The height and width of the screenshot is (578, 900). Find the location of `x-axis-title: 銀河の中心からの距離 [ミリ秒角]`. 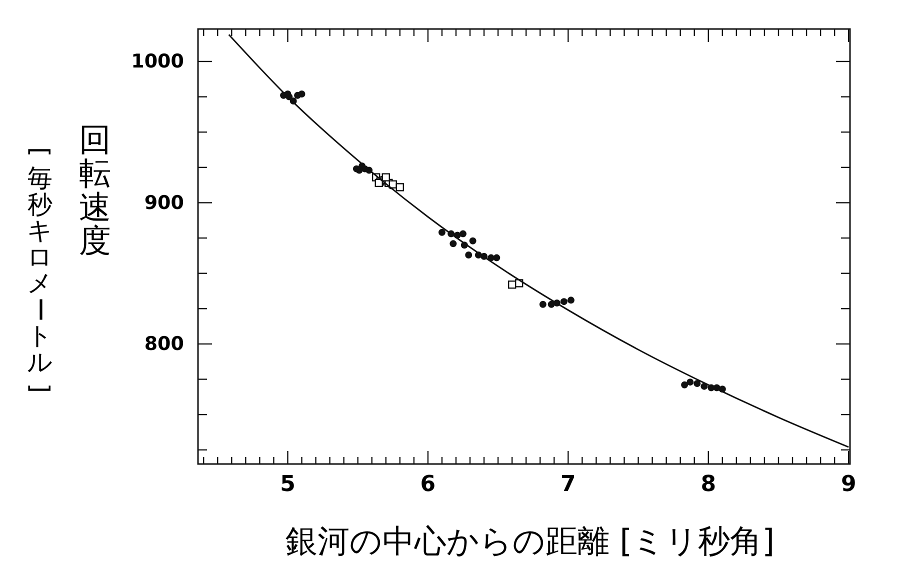

x-axis-title: 銀河の中心からの距離 [ミリ秒角] is located at coordinates (530, 541).